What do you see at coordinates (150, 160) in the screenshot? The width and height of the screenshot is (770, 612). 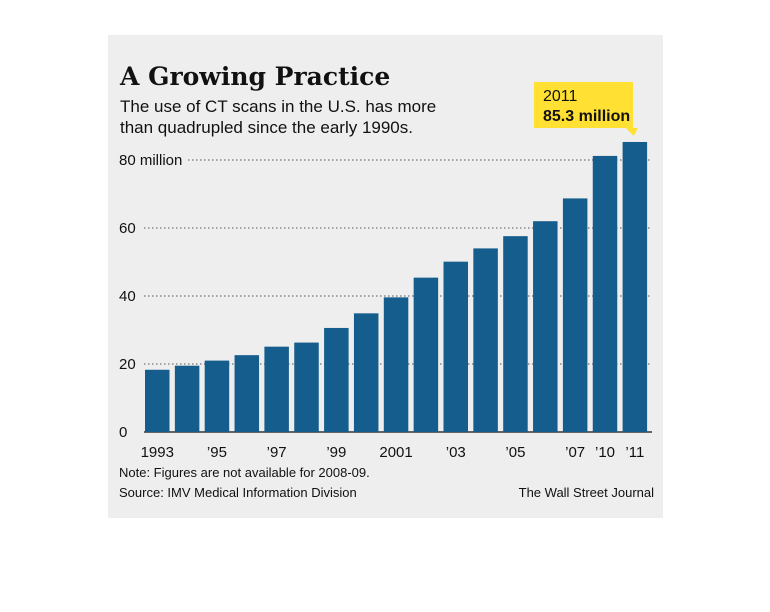 I see `y-tick-label: 80 million` at bounding box center [150, 160].